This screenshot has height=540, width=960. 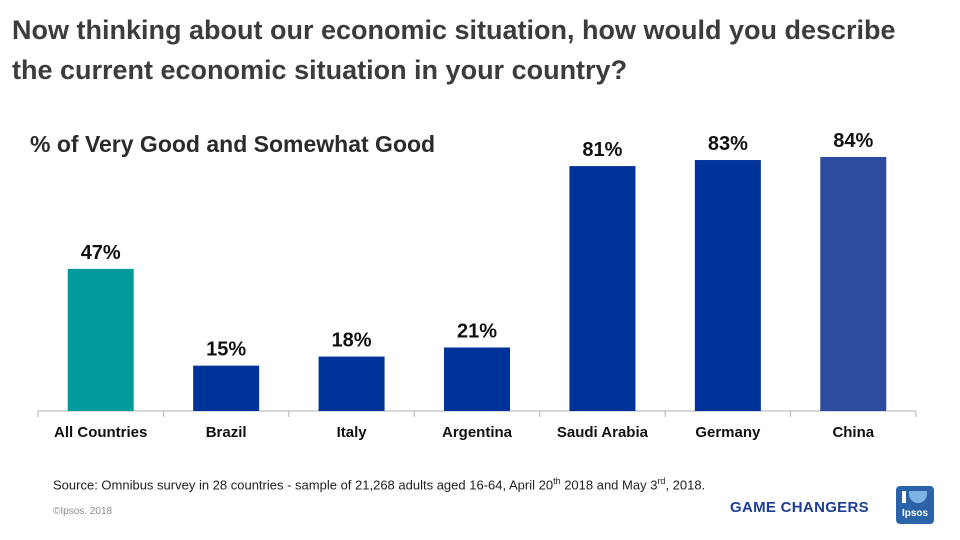 I want to click on tick-label-china: China, so click(x=853, y=432).